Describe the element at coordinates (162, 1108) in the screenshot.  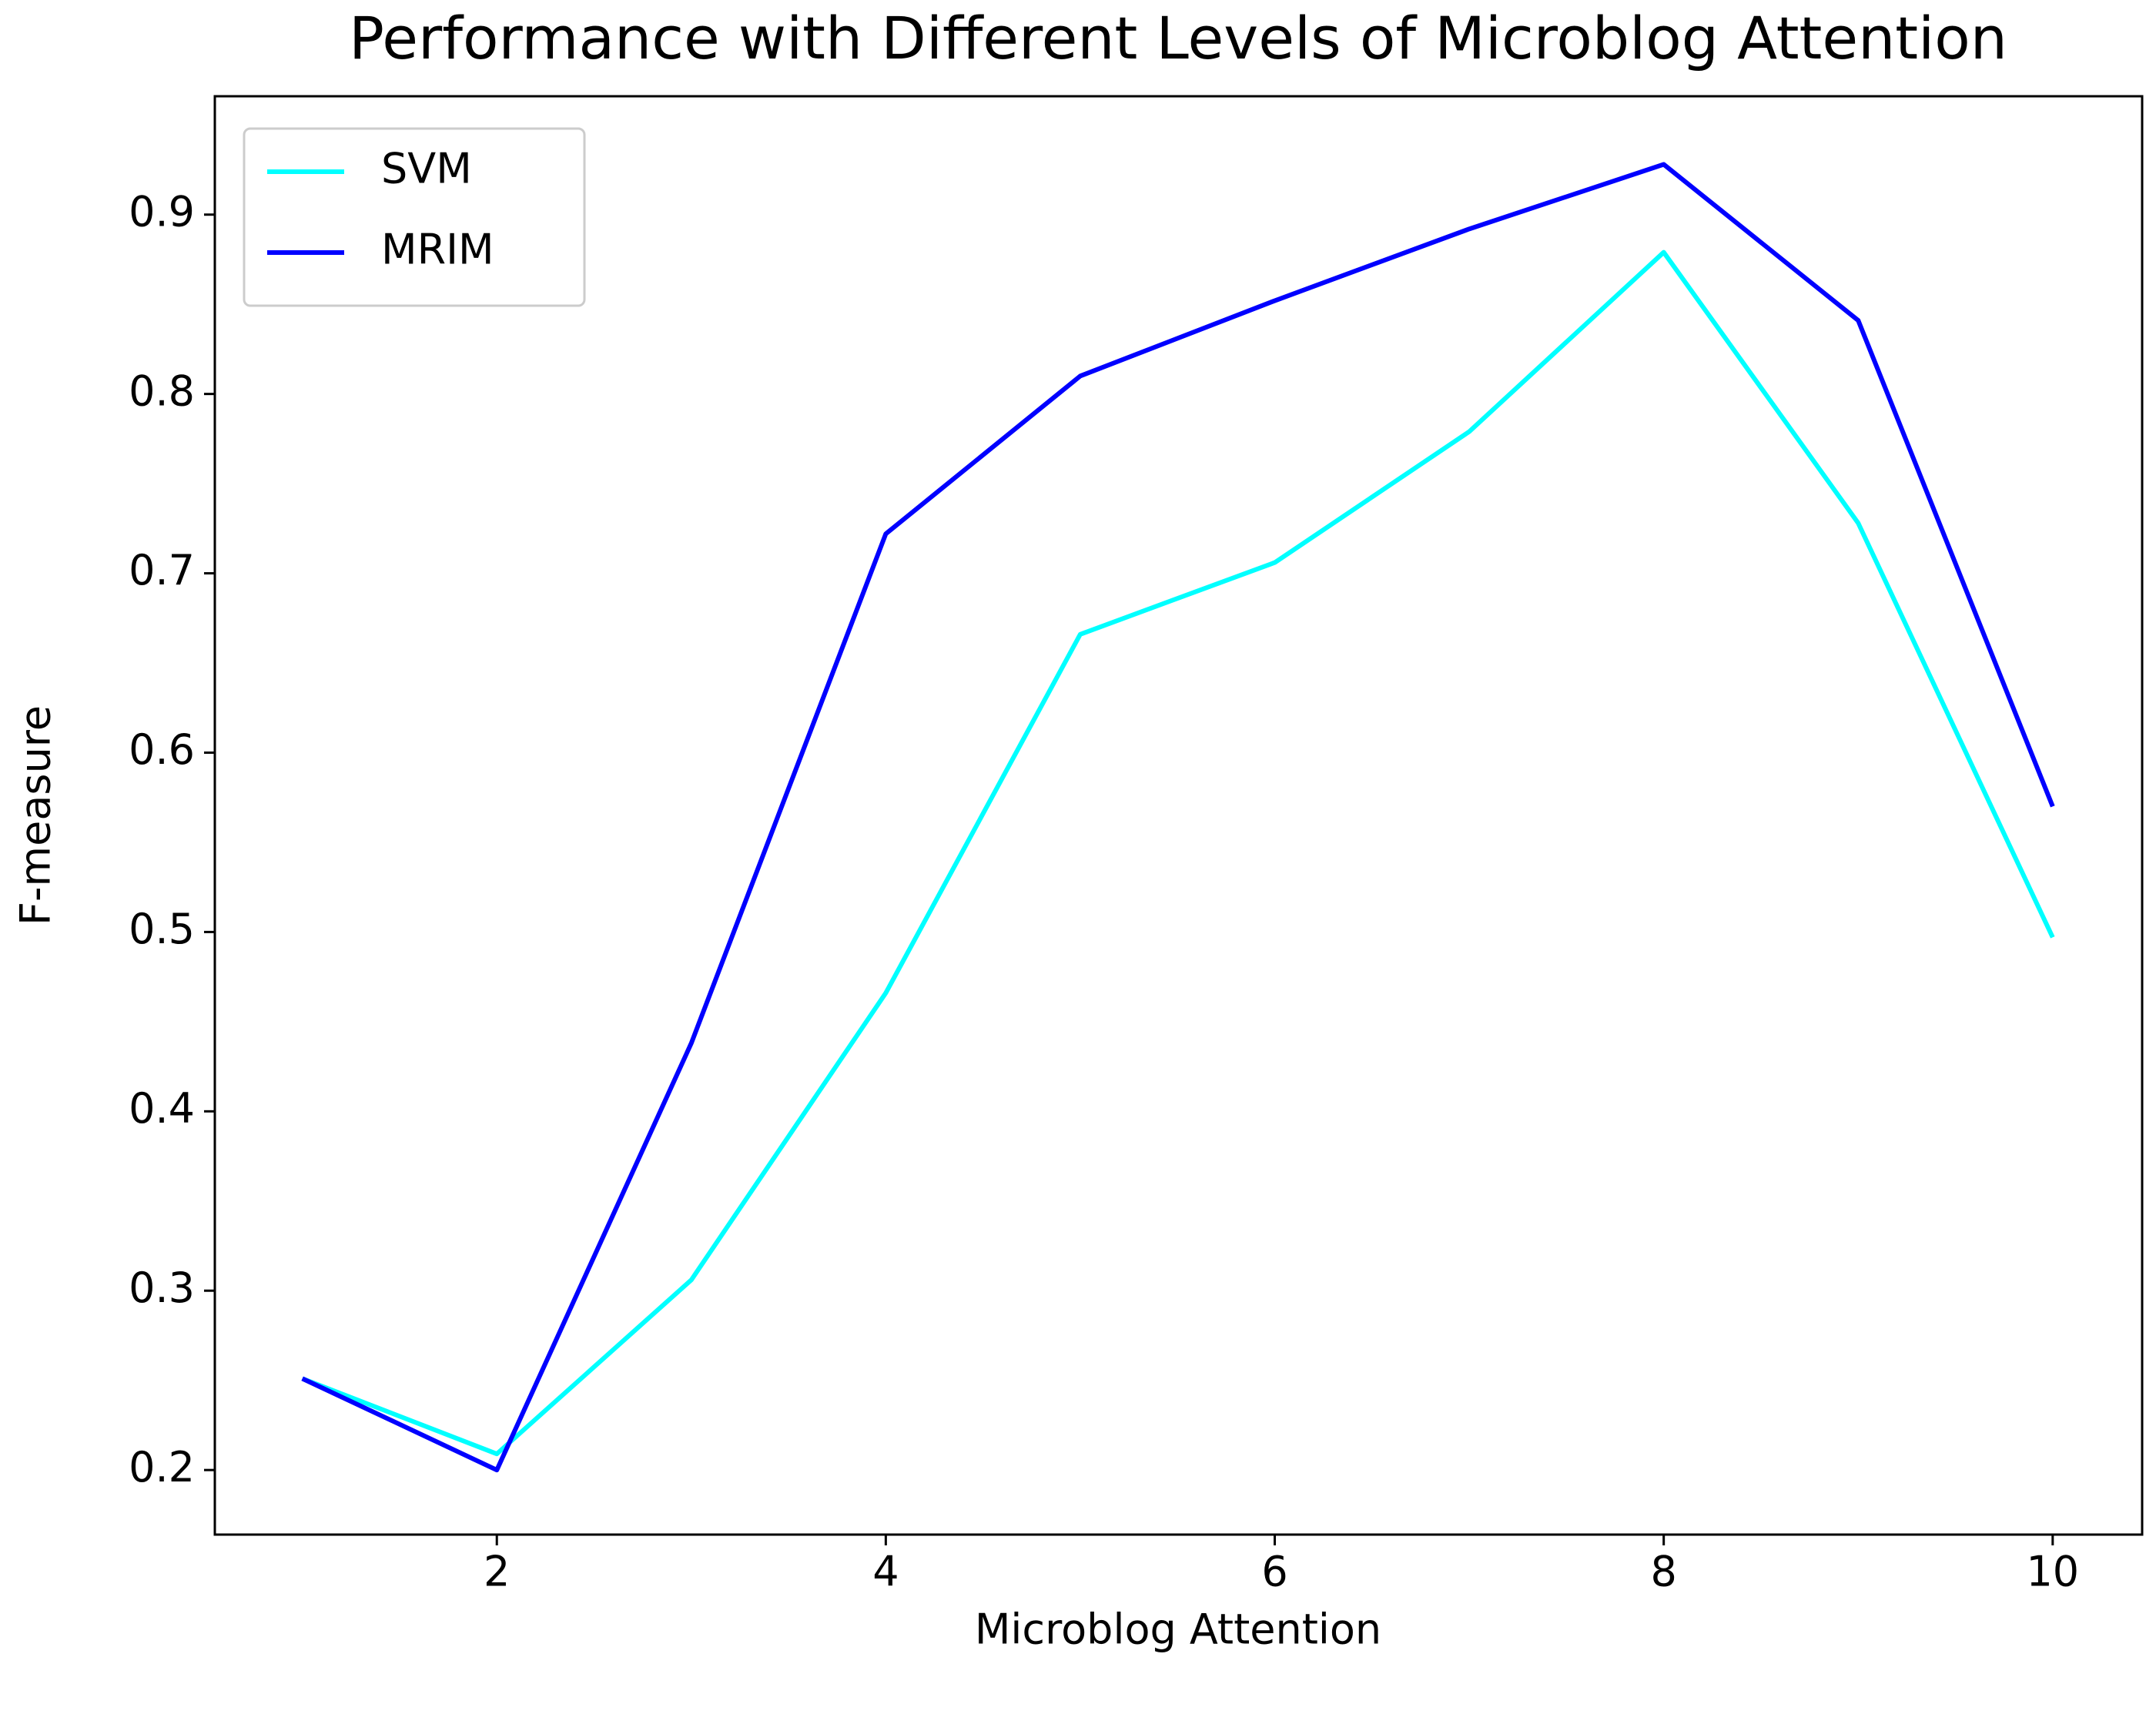
I see `y-tick-label: 0.4` at that location.